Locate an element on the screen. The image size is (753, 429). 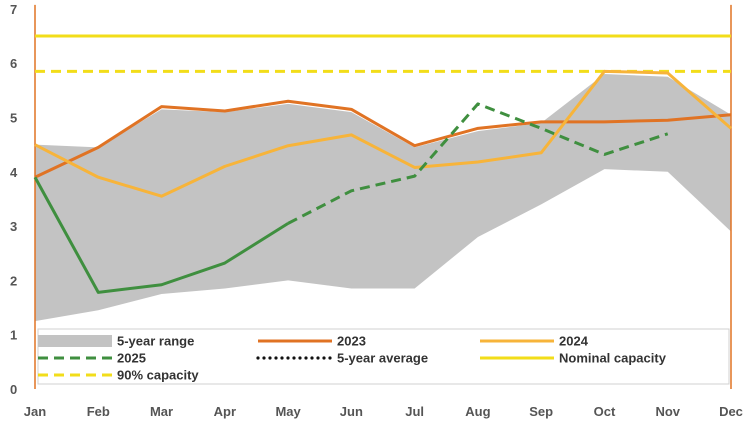
legend-5-year-range-swatch is located at coordinates (75, 341).